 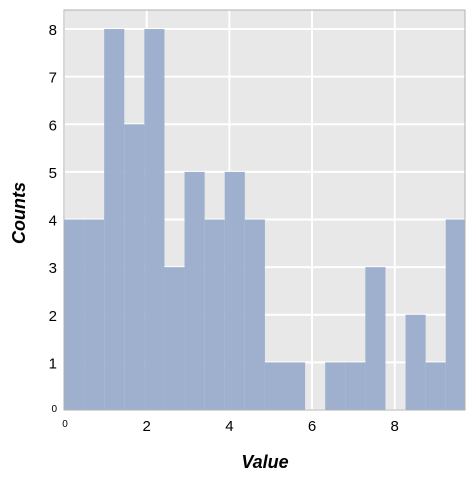 I want to click on x-tick-label: 4, so click(x=229, y=426).